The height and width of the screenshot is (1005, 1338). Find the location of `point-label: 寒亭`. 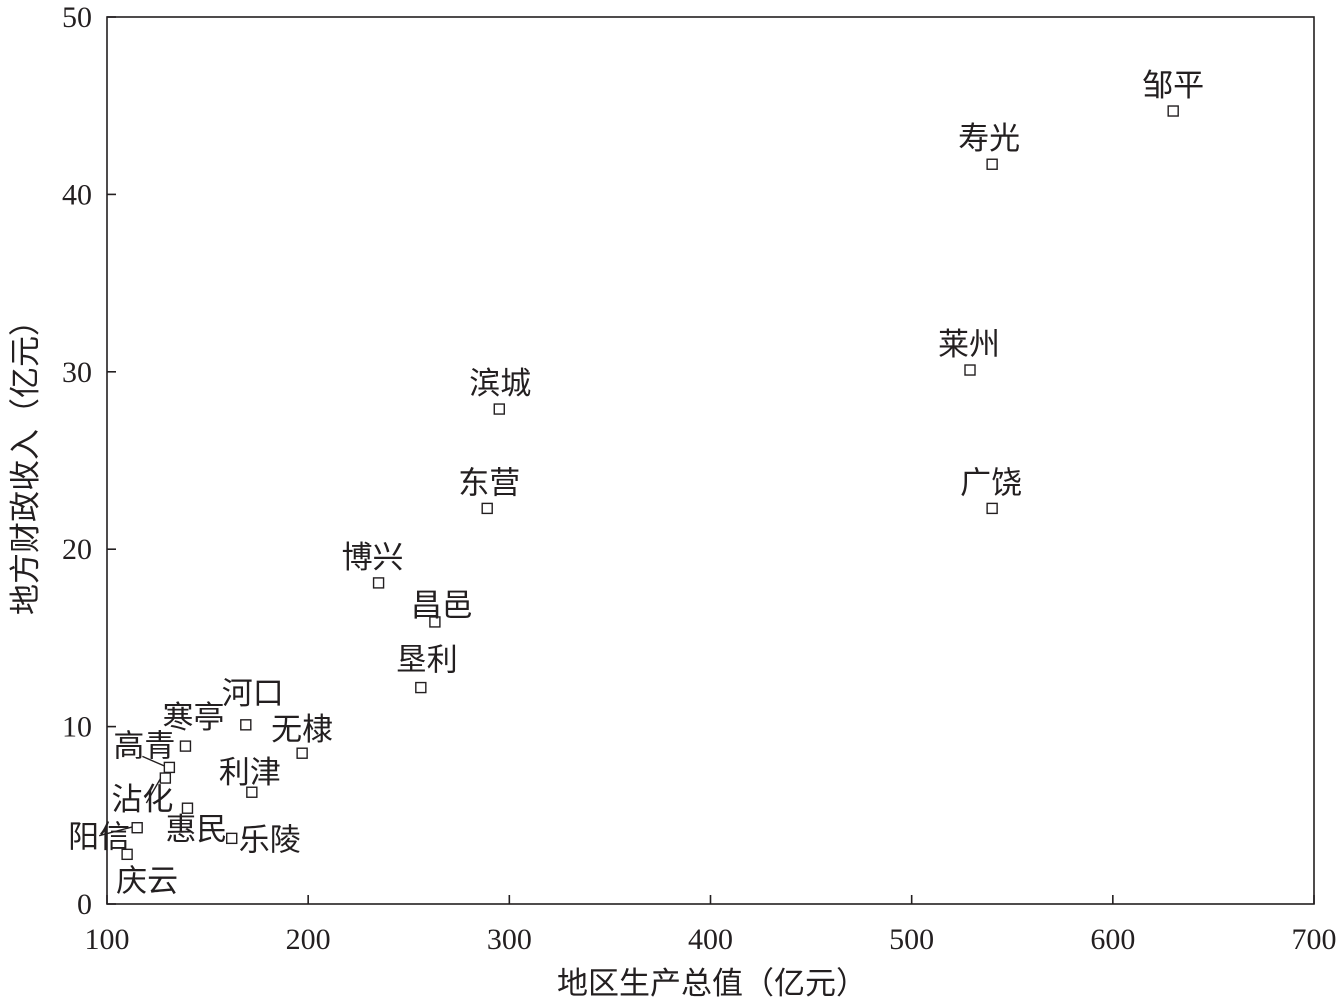

point-label: 寒亭 is located at coordinates (193, 718).